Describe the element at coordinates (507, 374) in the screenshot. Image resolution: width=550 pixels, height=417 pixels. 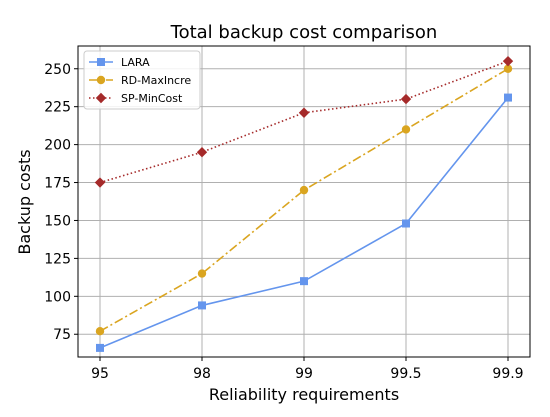
I see `x-tick-label: 99.9` at that location.